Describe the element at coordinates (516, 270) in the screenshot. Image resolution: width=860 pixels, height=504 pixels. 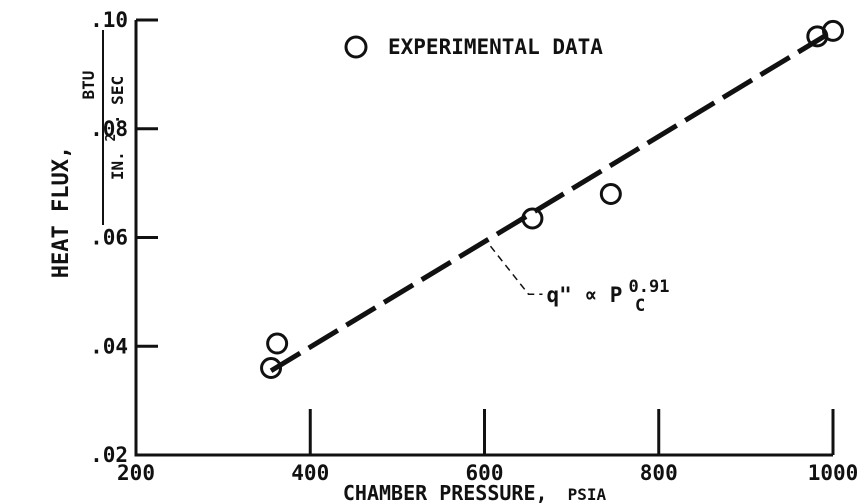
I see `annotation-leader` at that location.